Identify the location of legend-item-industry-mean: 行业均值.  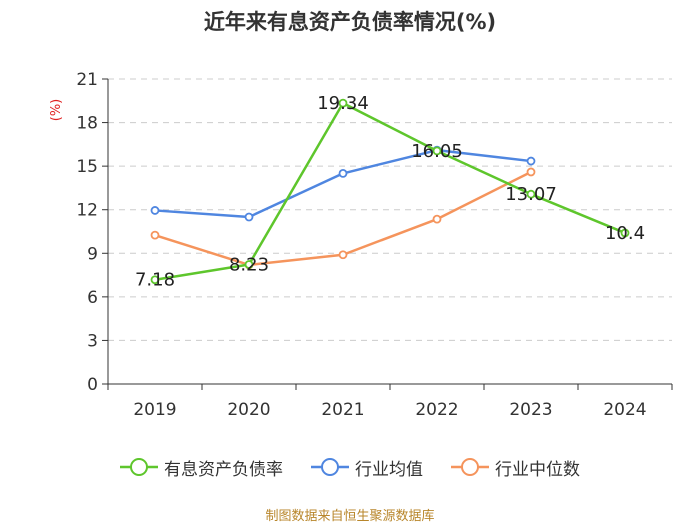
(367, 467).